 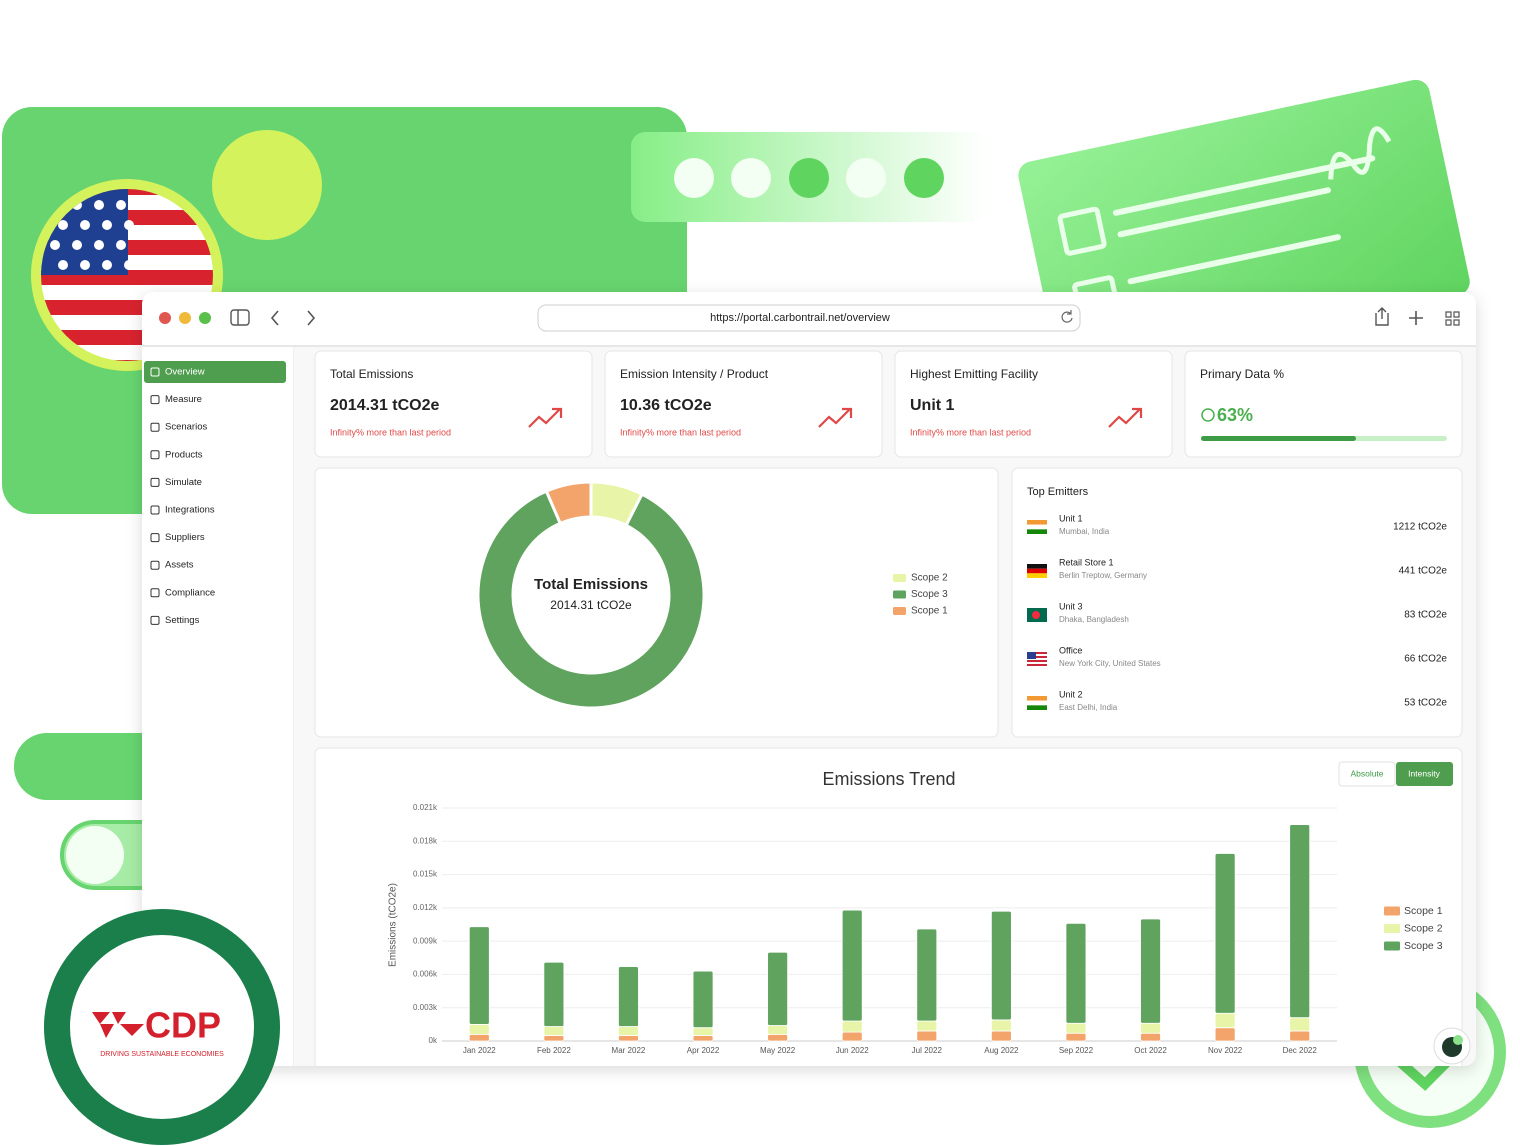 What do you see at coordinates (183, 482) in the screenshot?
I see `nav-item: Simulate` at bounding box center [183, 482].